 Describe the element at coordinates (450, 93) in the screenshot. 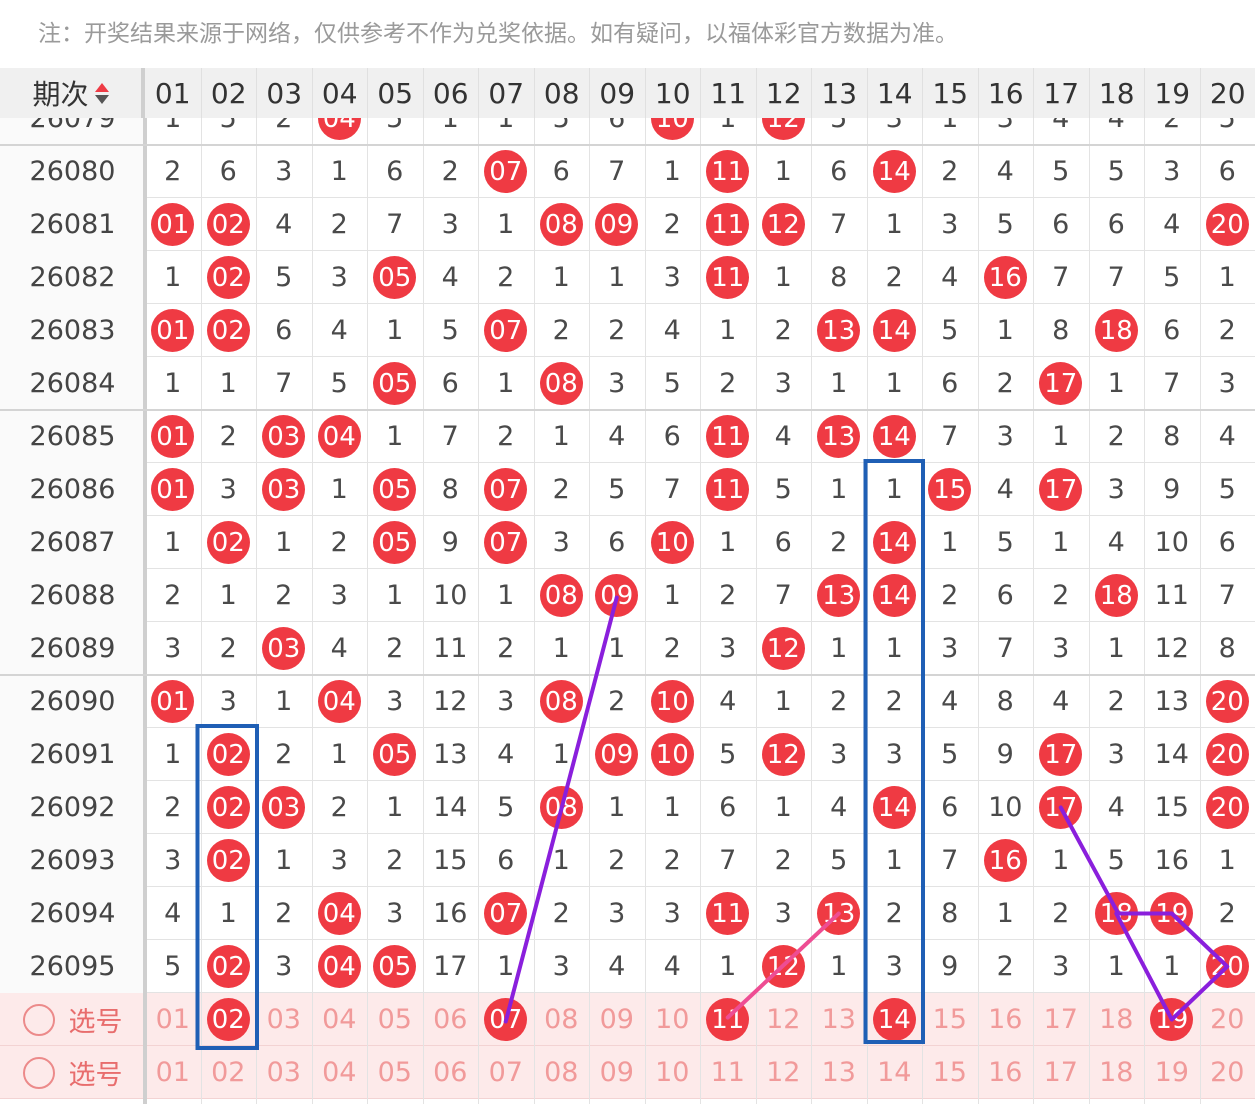

I see `column-header-number: 06` at that location.